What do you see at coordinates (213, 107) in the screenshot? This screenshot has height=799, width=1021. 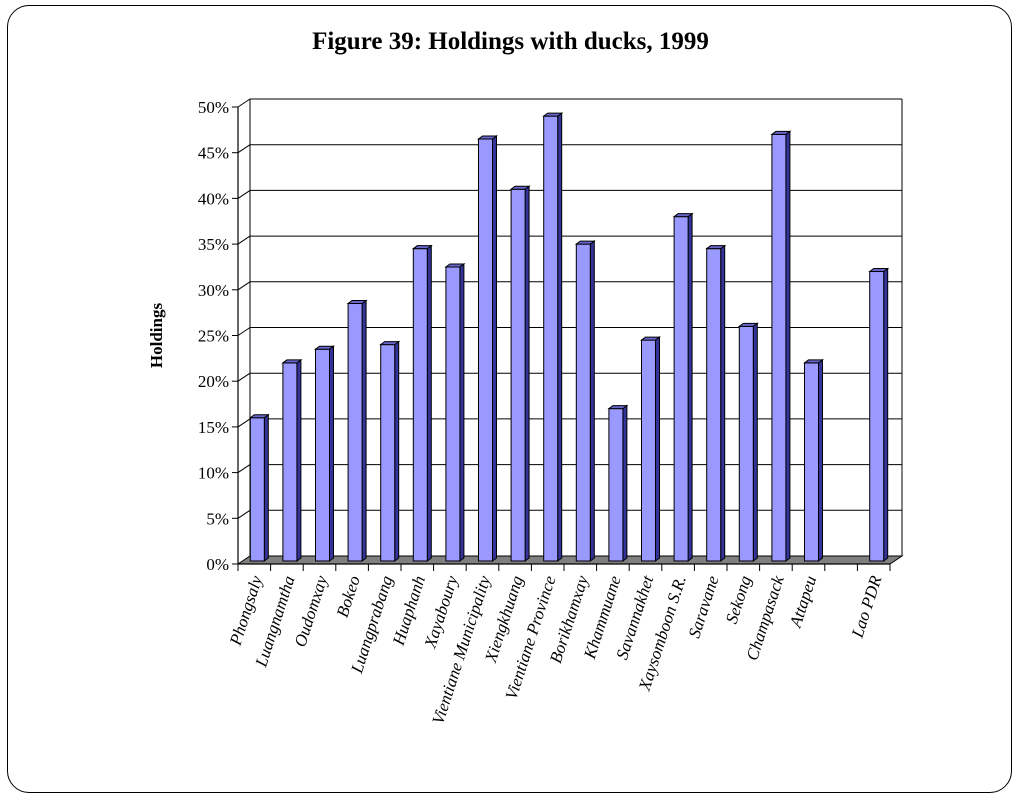 I see `y-tick-label: 50%` at bounding box center [213, 107].